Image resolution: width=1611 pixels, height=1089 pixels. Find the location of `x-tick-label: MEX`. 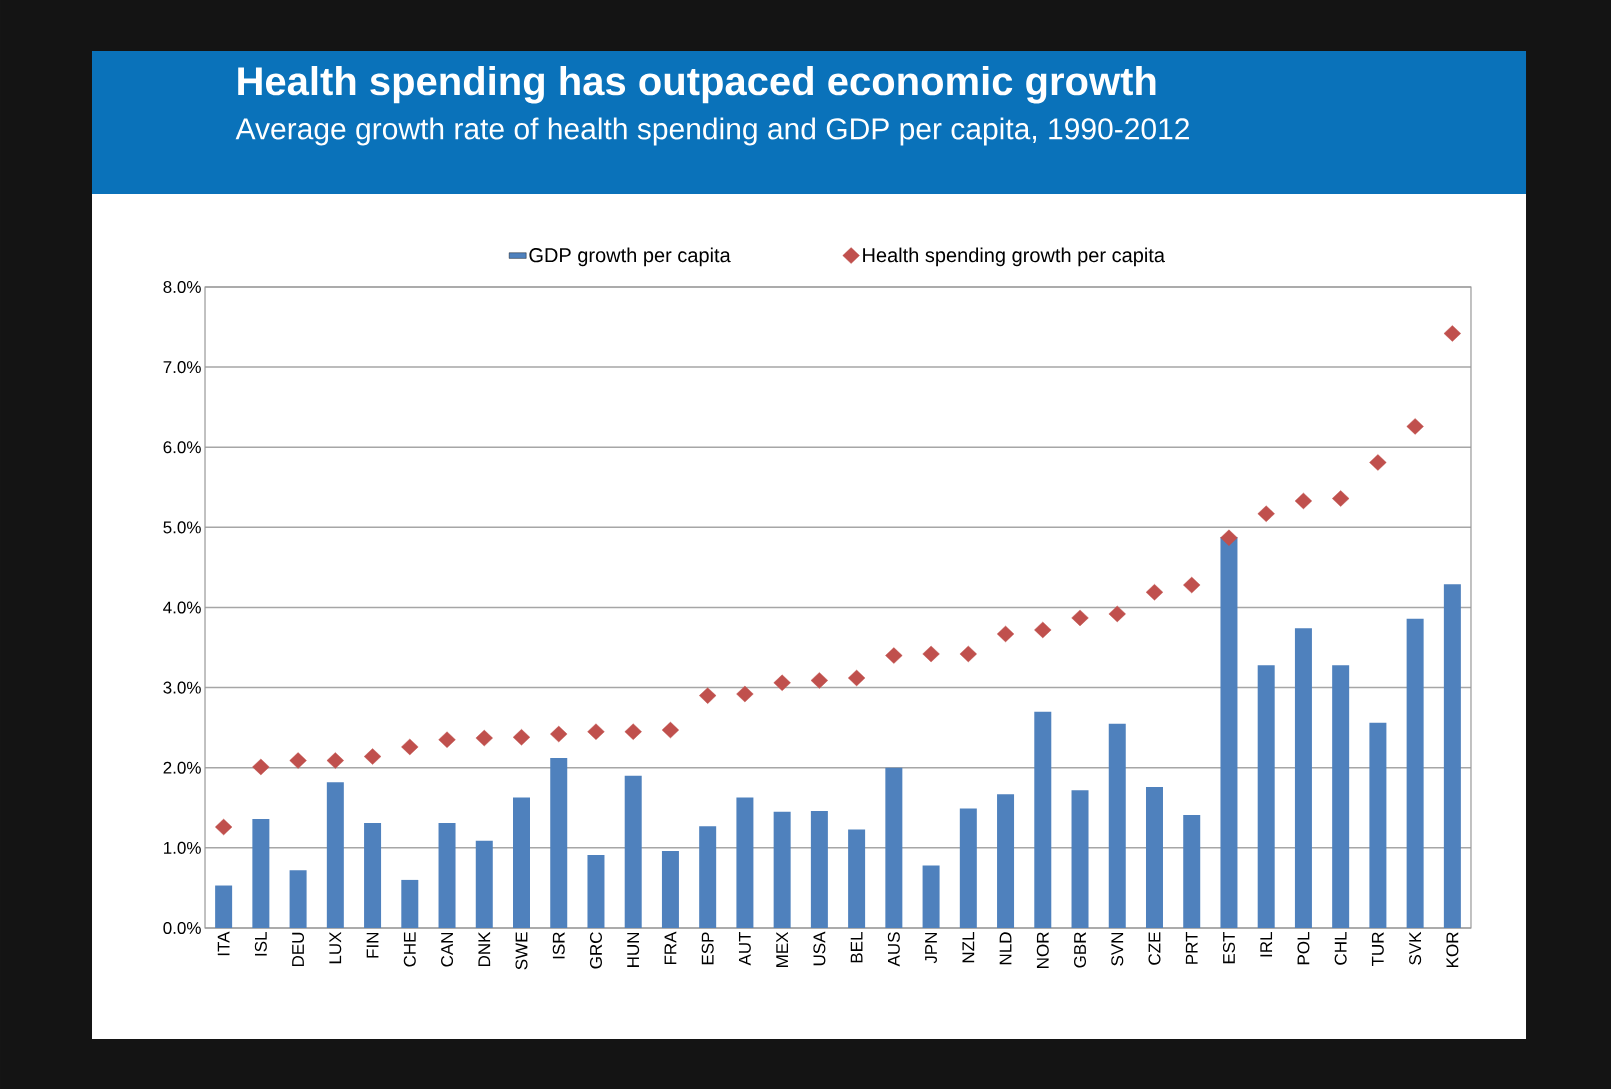

x-tick-label: MEX is located at coordinates (782, 949).